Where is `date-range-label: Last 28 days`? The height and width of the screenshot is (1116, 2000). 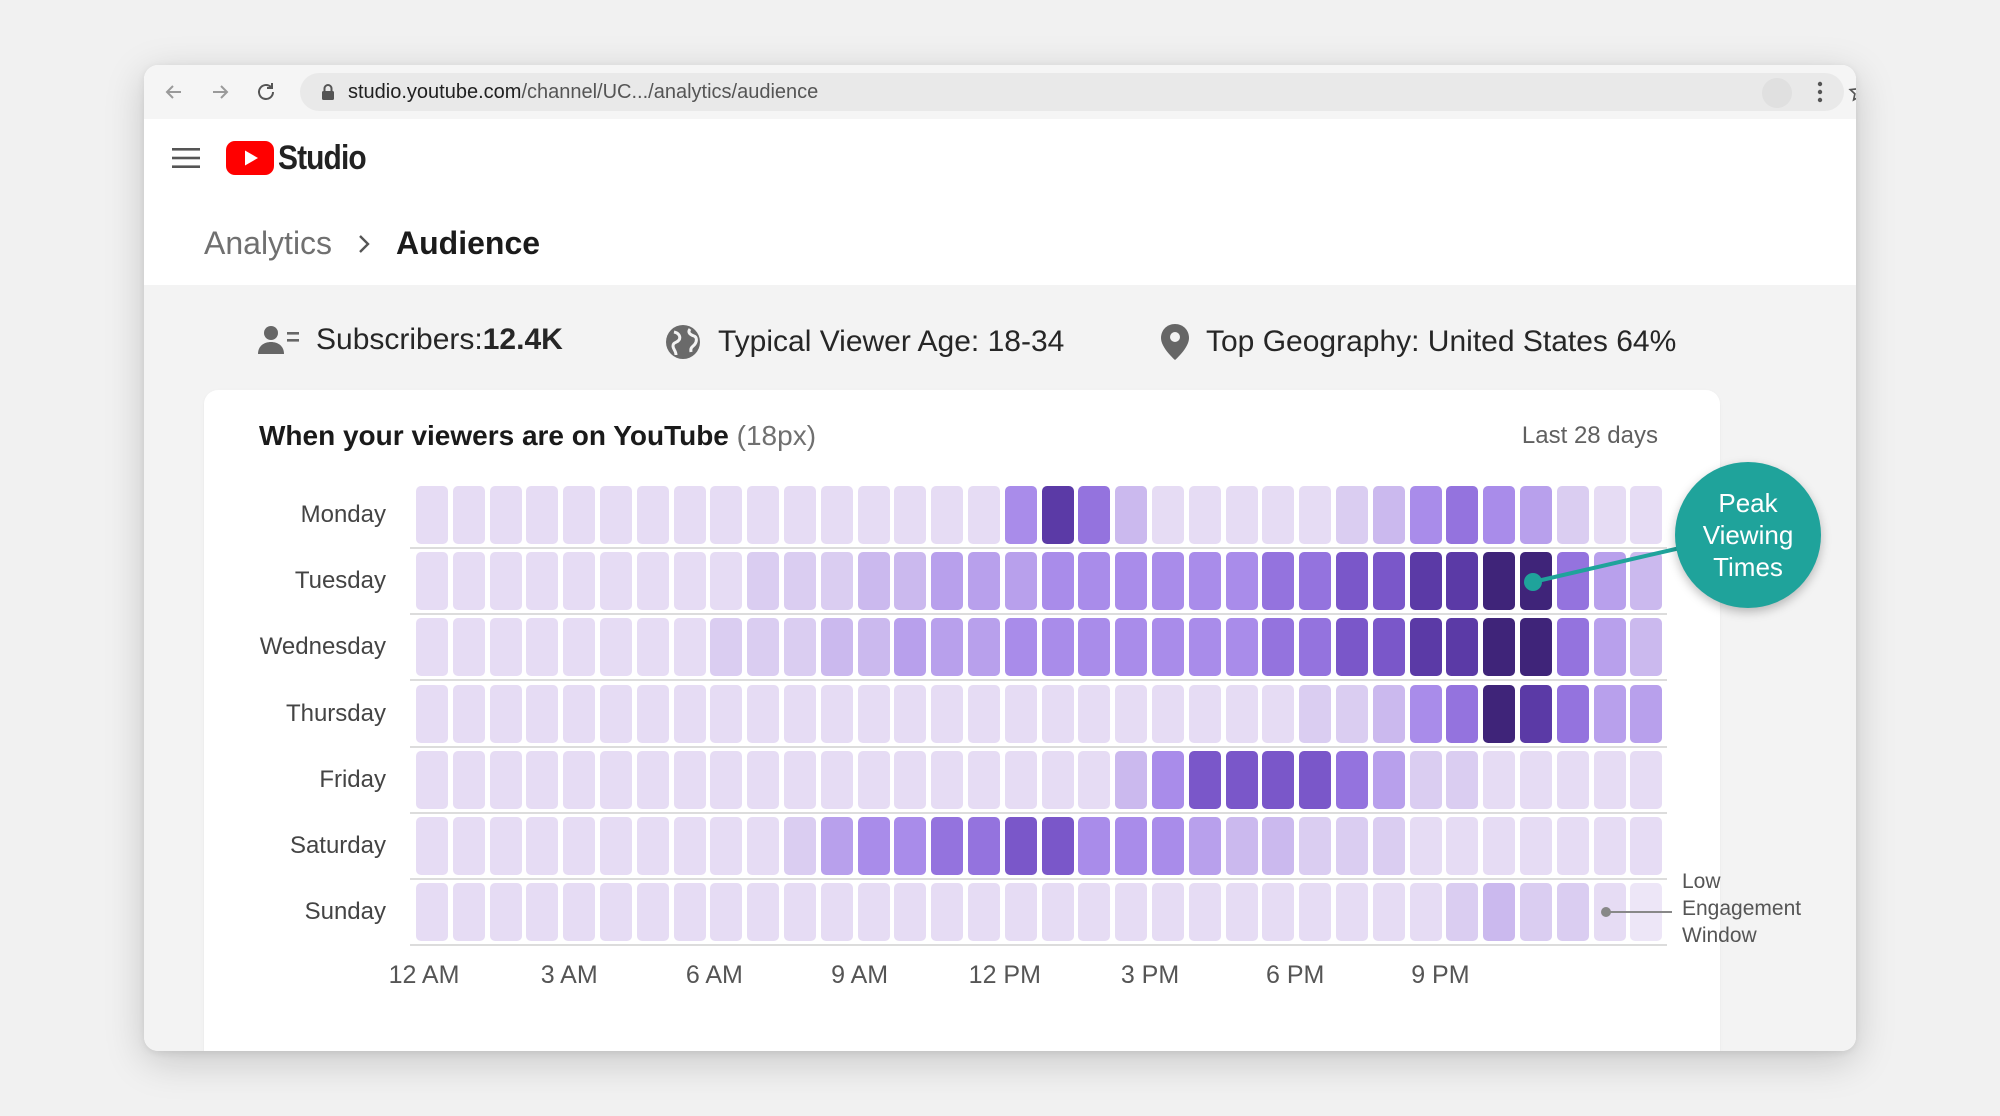 date-range-label: Last 28 days is located at coordinates (1589, 435).